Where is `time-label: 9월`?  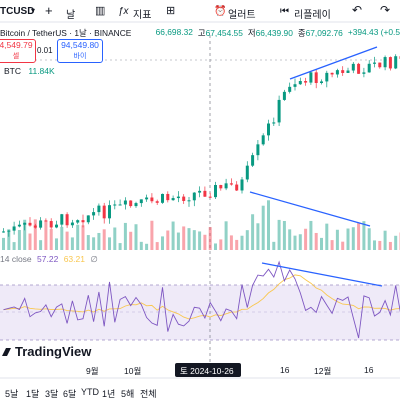 time-label: 9월 is located at coordinates (92, 371).